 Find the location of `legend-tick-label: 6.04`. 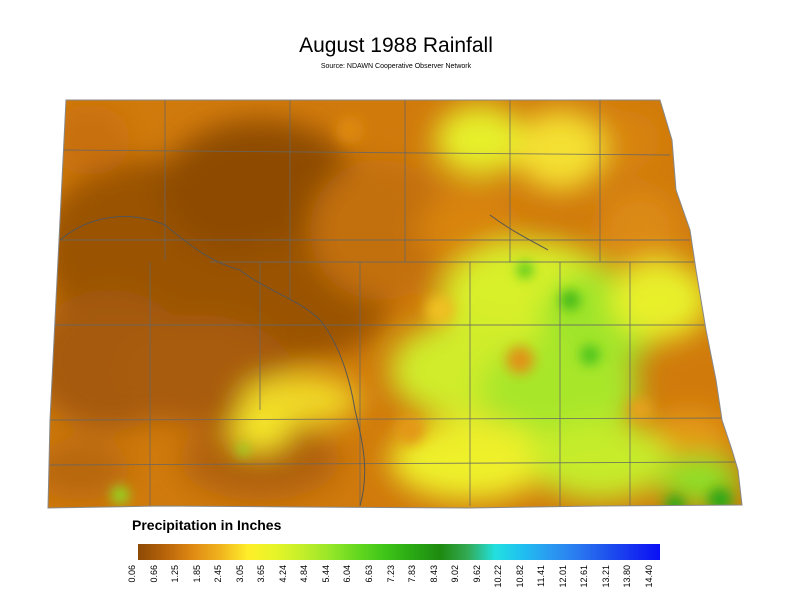

legend-tick-label: 6.04 is located at coordinates (347, 574).